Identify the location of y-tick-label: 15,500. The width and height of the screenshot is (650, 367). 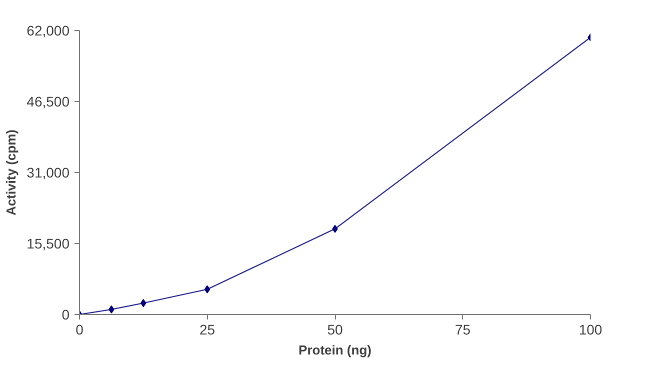
(48, 244).